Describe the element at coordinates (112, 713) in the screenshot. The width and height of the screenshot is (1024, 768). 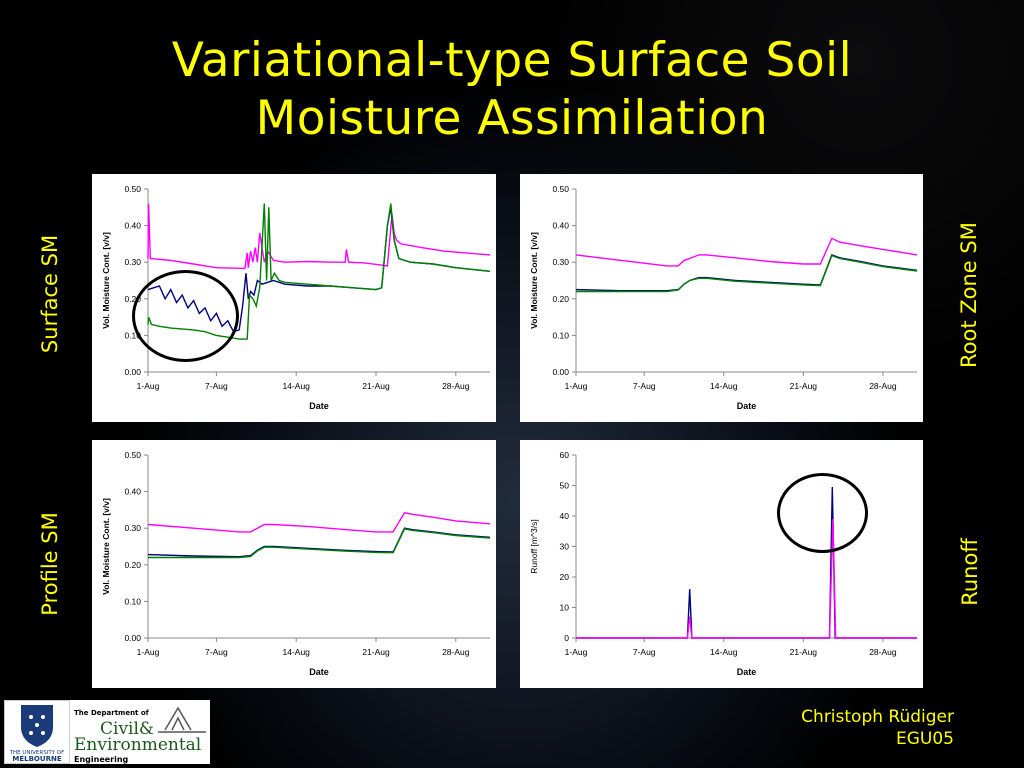
I see `dept-text-1: The Department of` at that location.